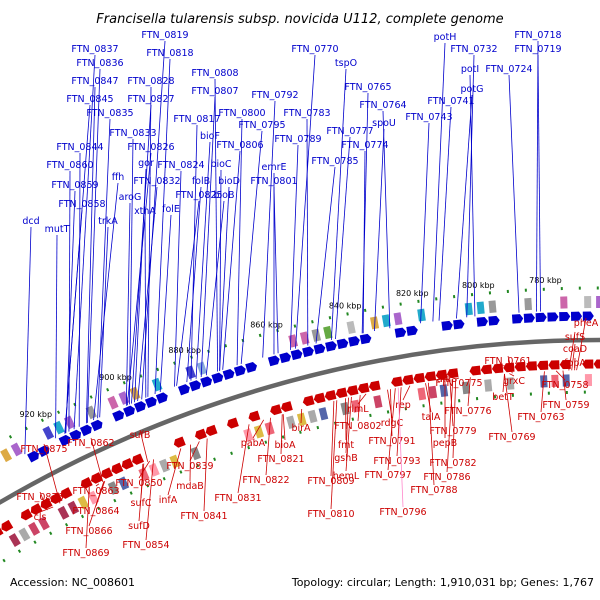  What do you see at coordinates (586, 323) in the screenshot?
I see `reverse-gene-label: pheA` at bounding box center [586, 323].